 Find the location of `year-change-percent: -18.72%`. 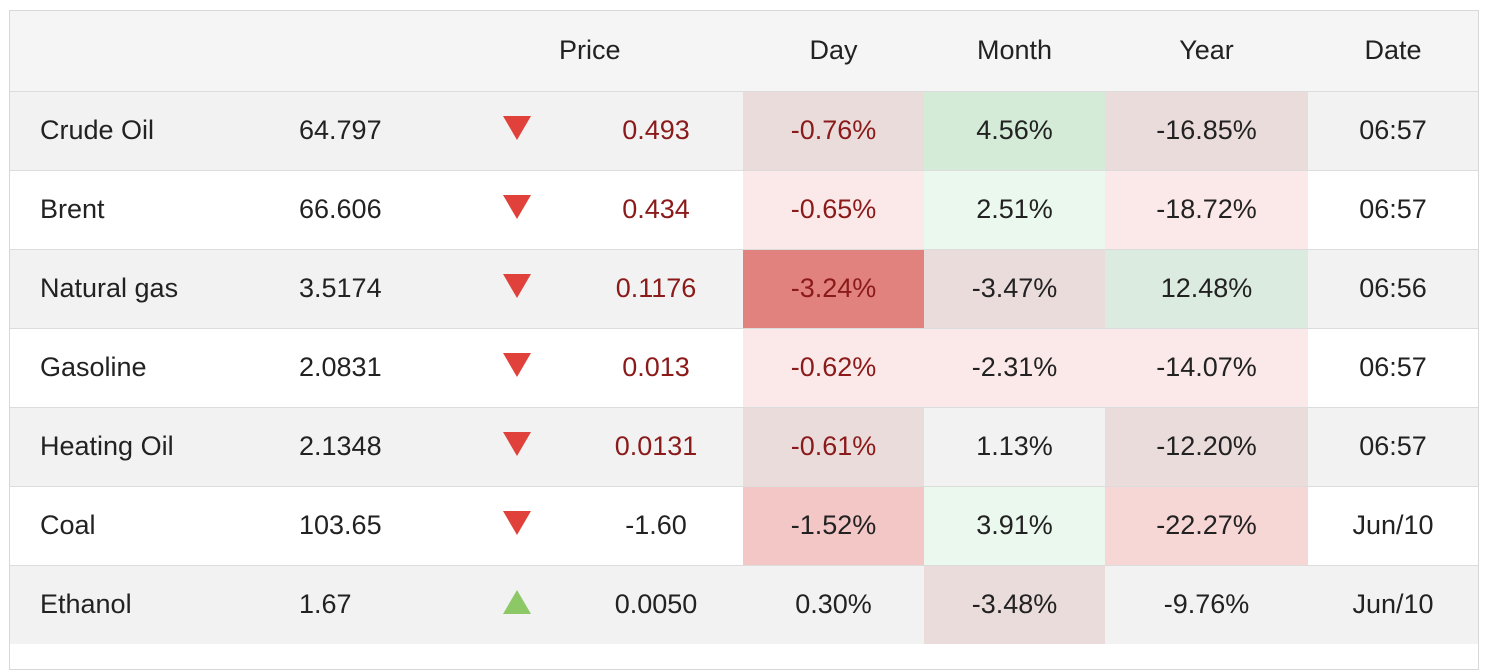

year-change-percent: -18.72% is located at coordinates (1206, 209).